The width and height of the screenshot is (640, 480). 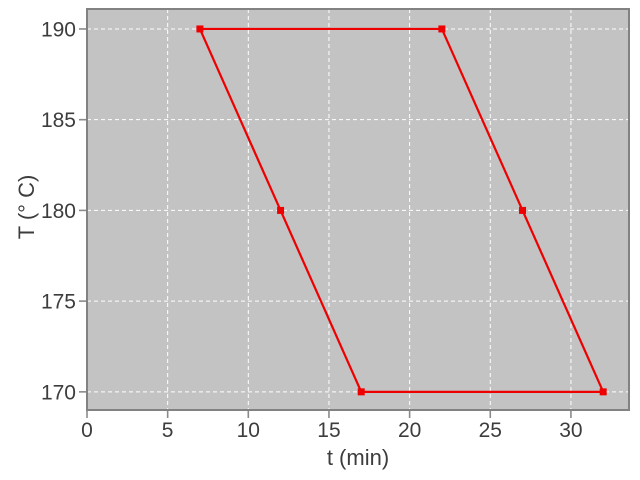 I want to click on x-axis-title: t (min), so click(x=358, y=457).